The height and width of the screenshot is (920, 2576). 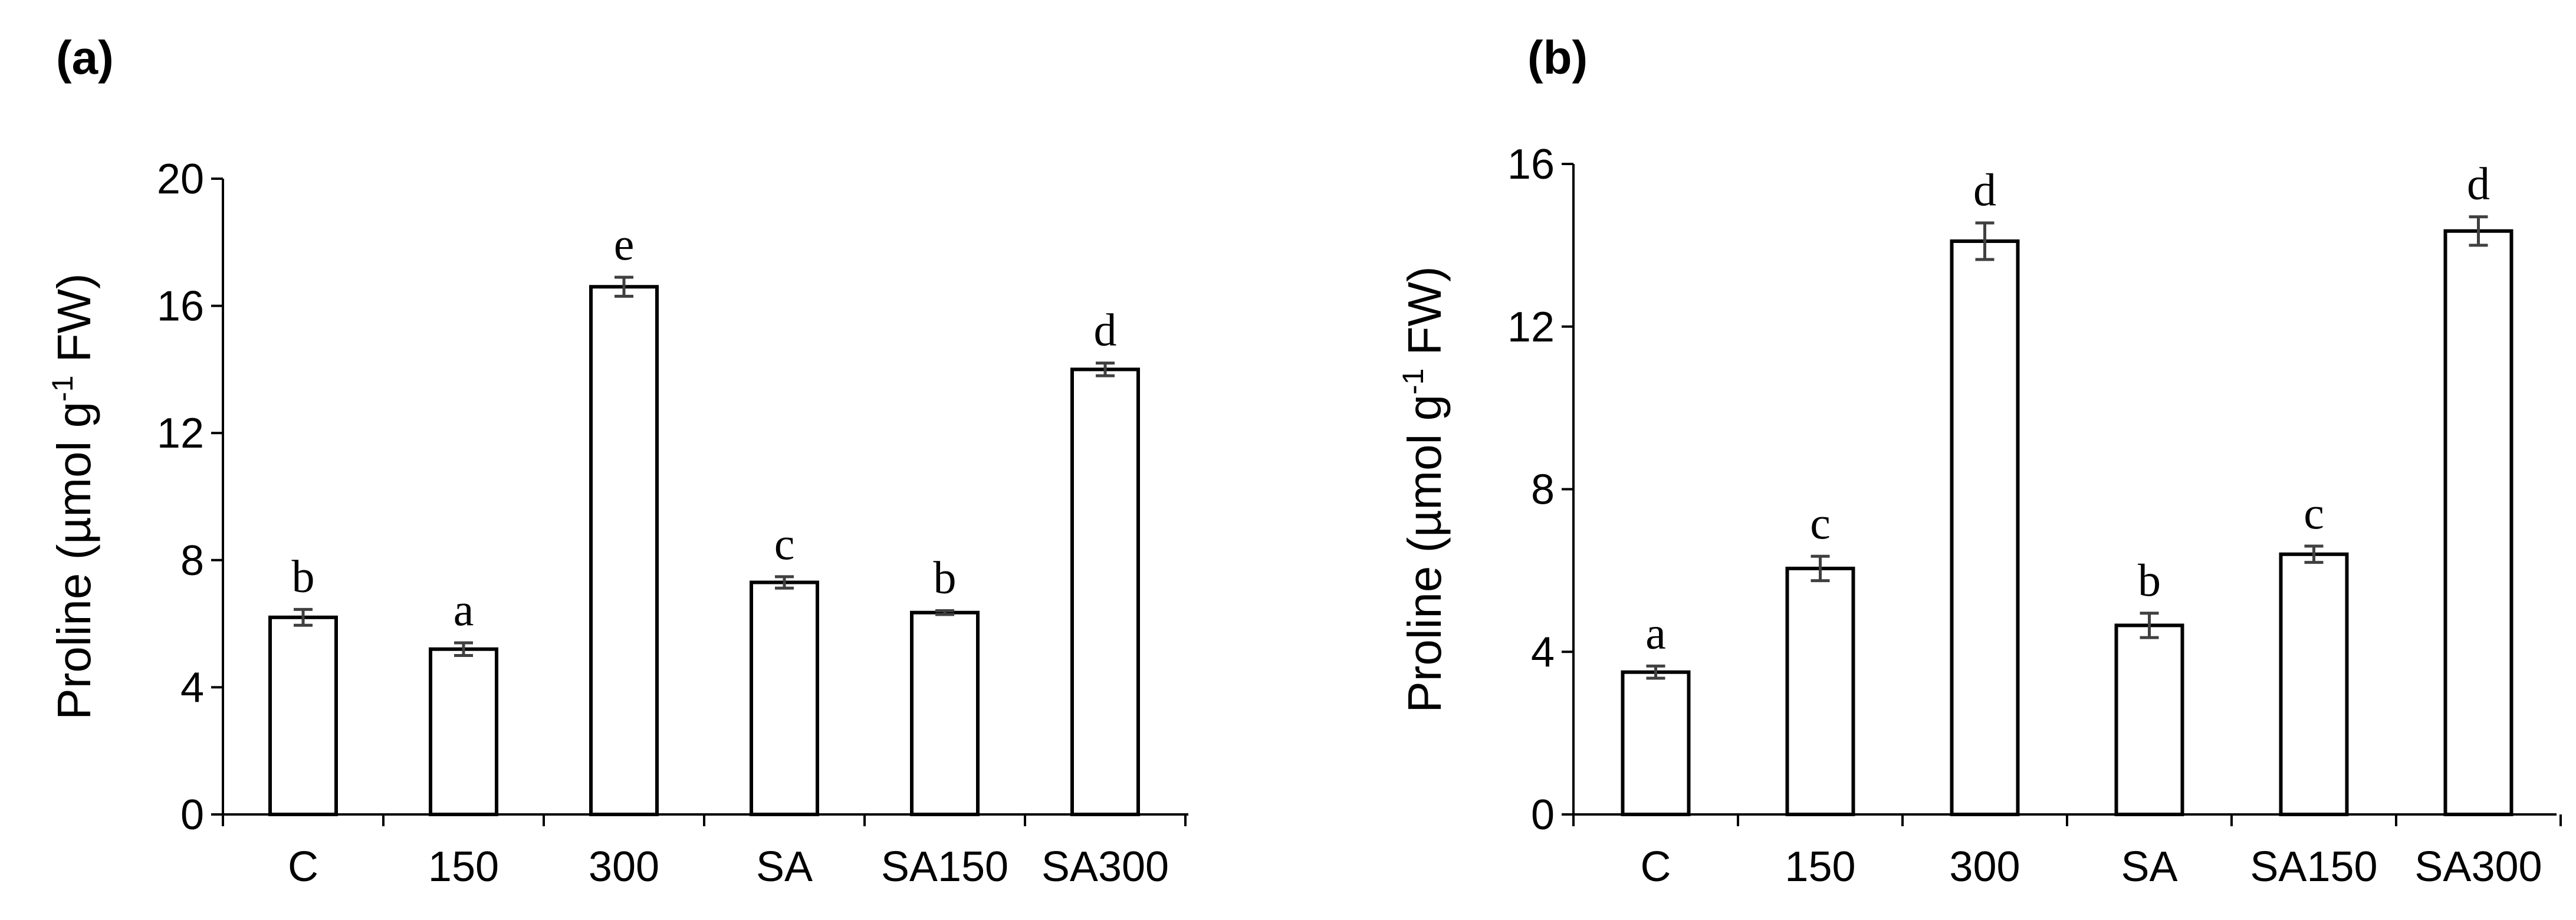 What do you see at coordinates (625, 244) in the screenshot?
I see `significance-letter: e` at bounding box center [625, 244].